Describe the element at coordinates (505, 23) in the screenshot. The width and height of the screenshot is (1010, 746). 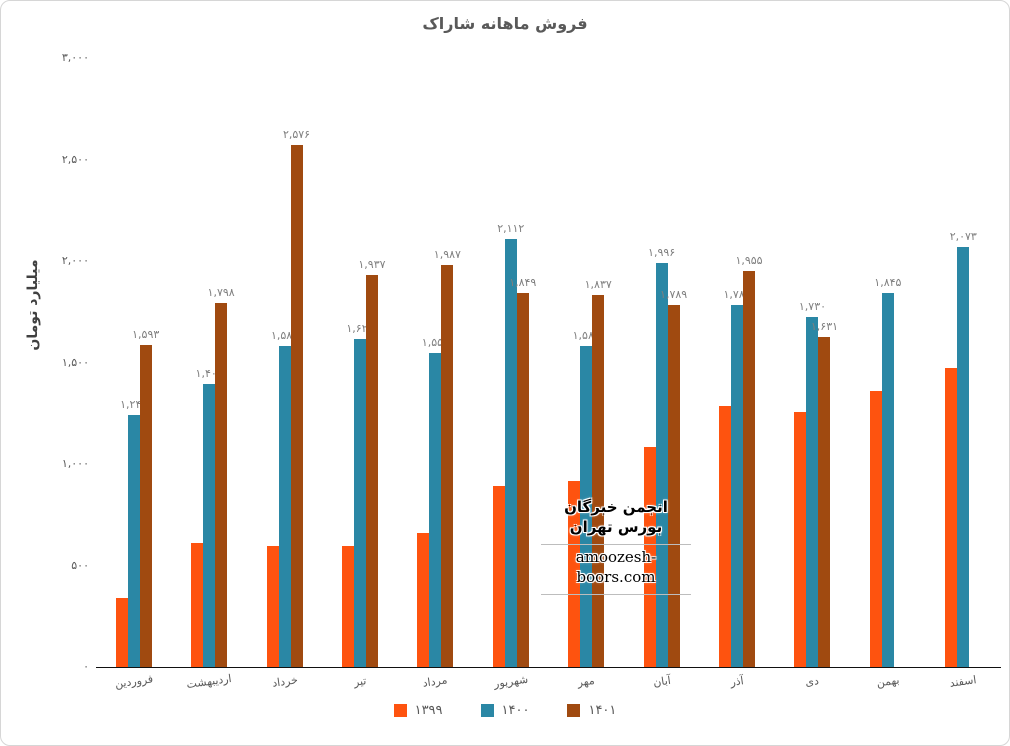
I see `chart-title: فروش ماهانه شاراک` at that location.